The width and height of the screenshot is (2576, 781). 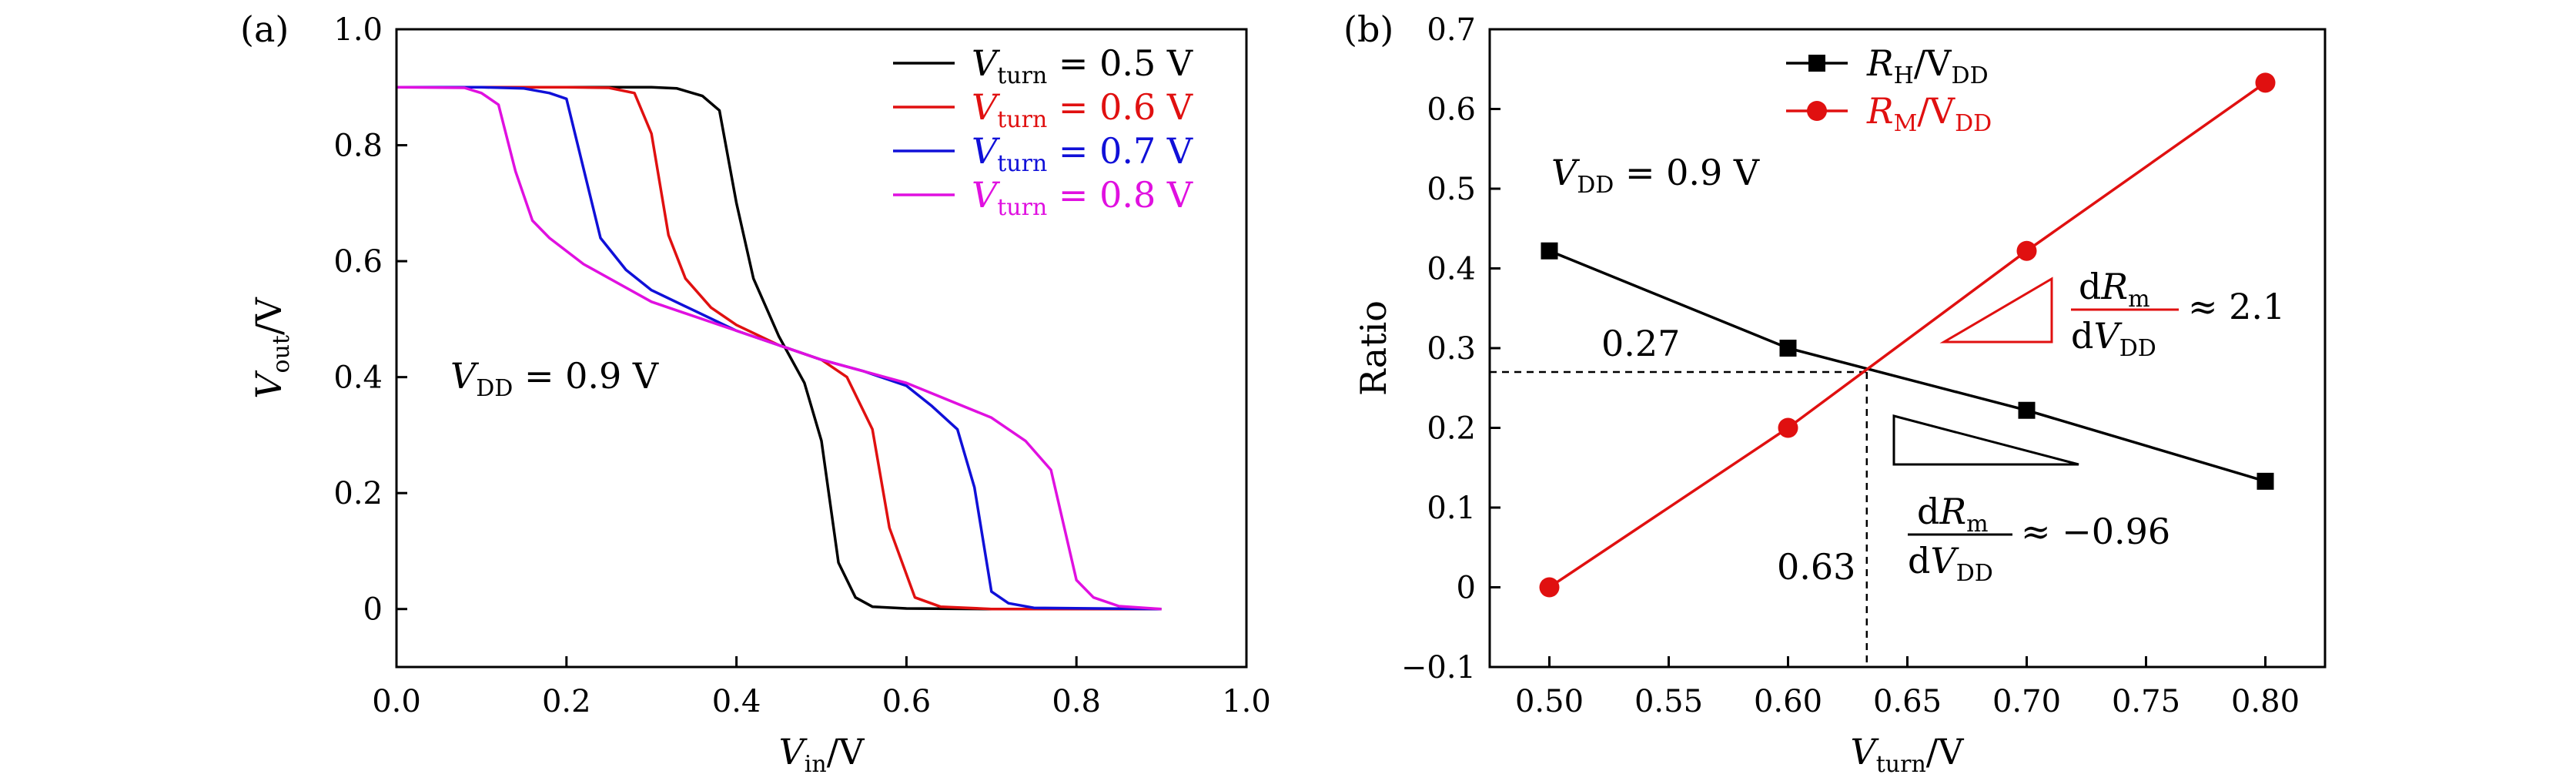 I want to click on panel-b-label: (b), so click(x=1368, y=29).